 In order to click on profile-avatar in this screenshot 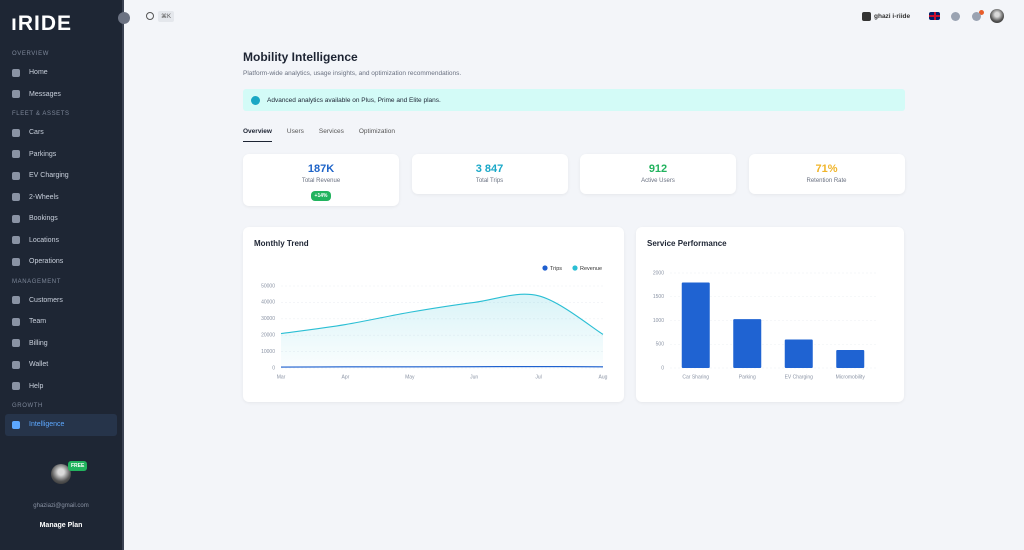, I will do `click(61, 474)`.